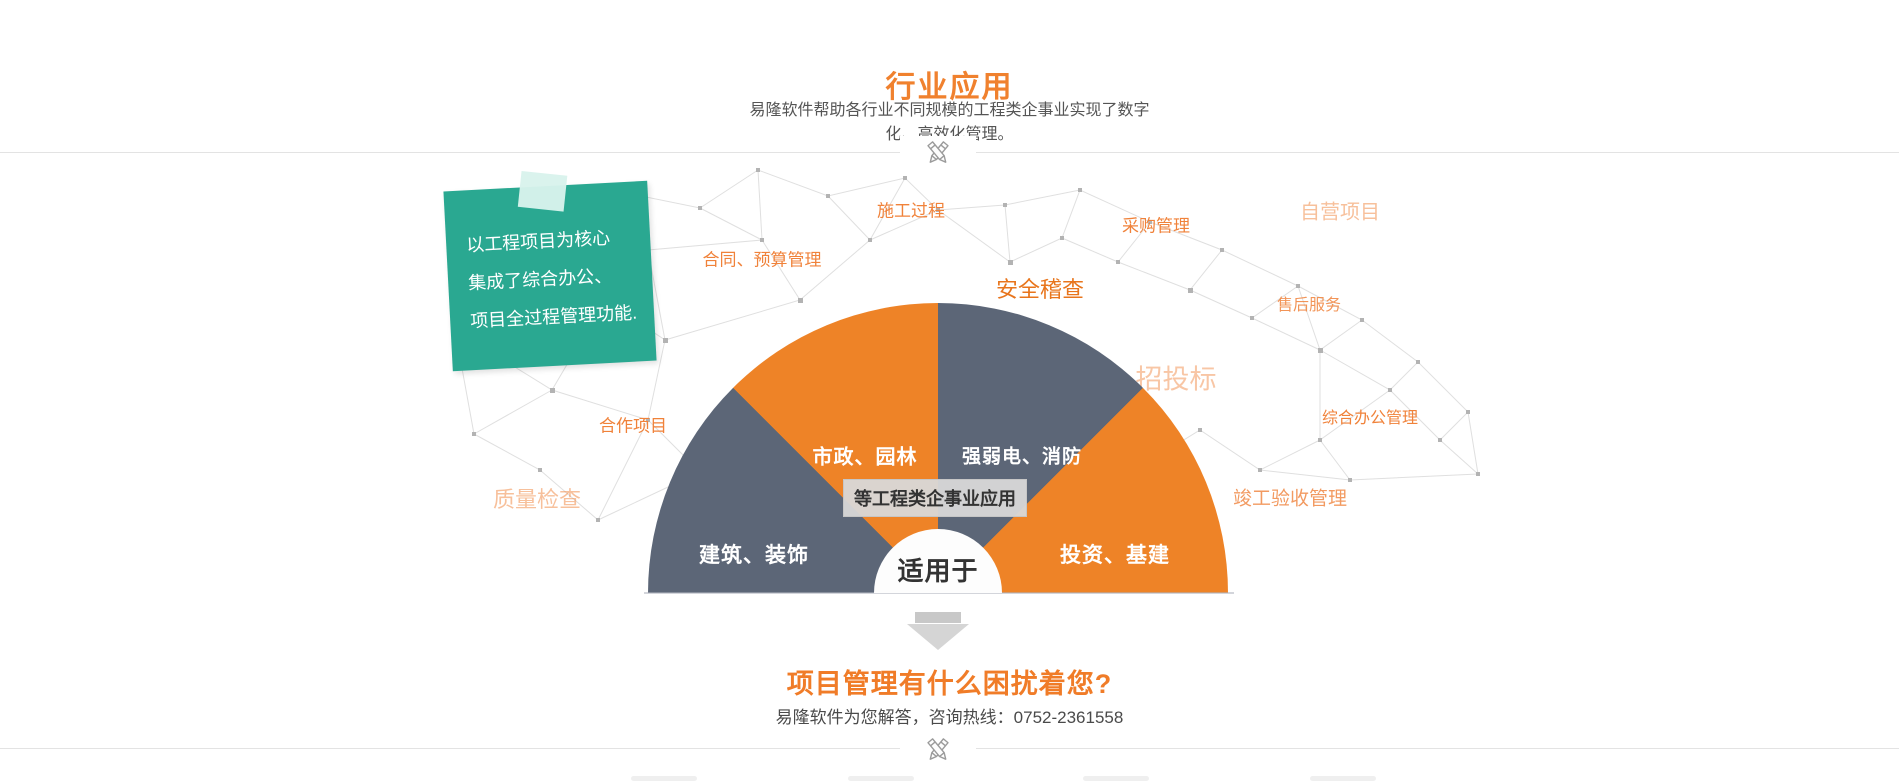 The height and width of the screenshot is (781, 1899). I want to click on section-title: 行业应用, so click(949, 87).